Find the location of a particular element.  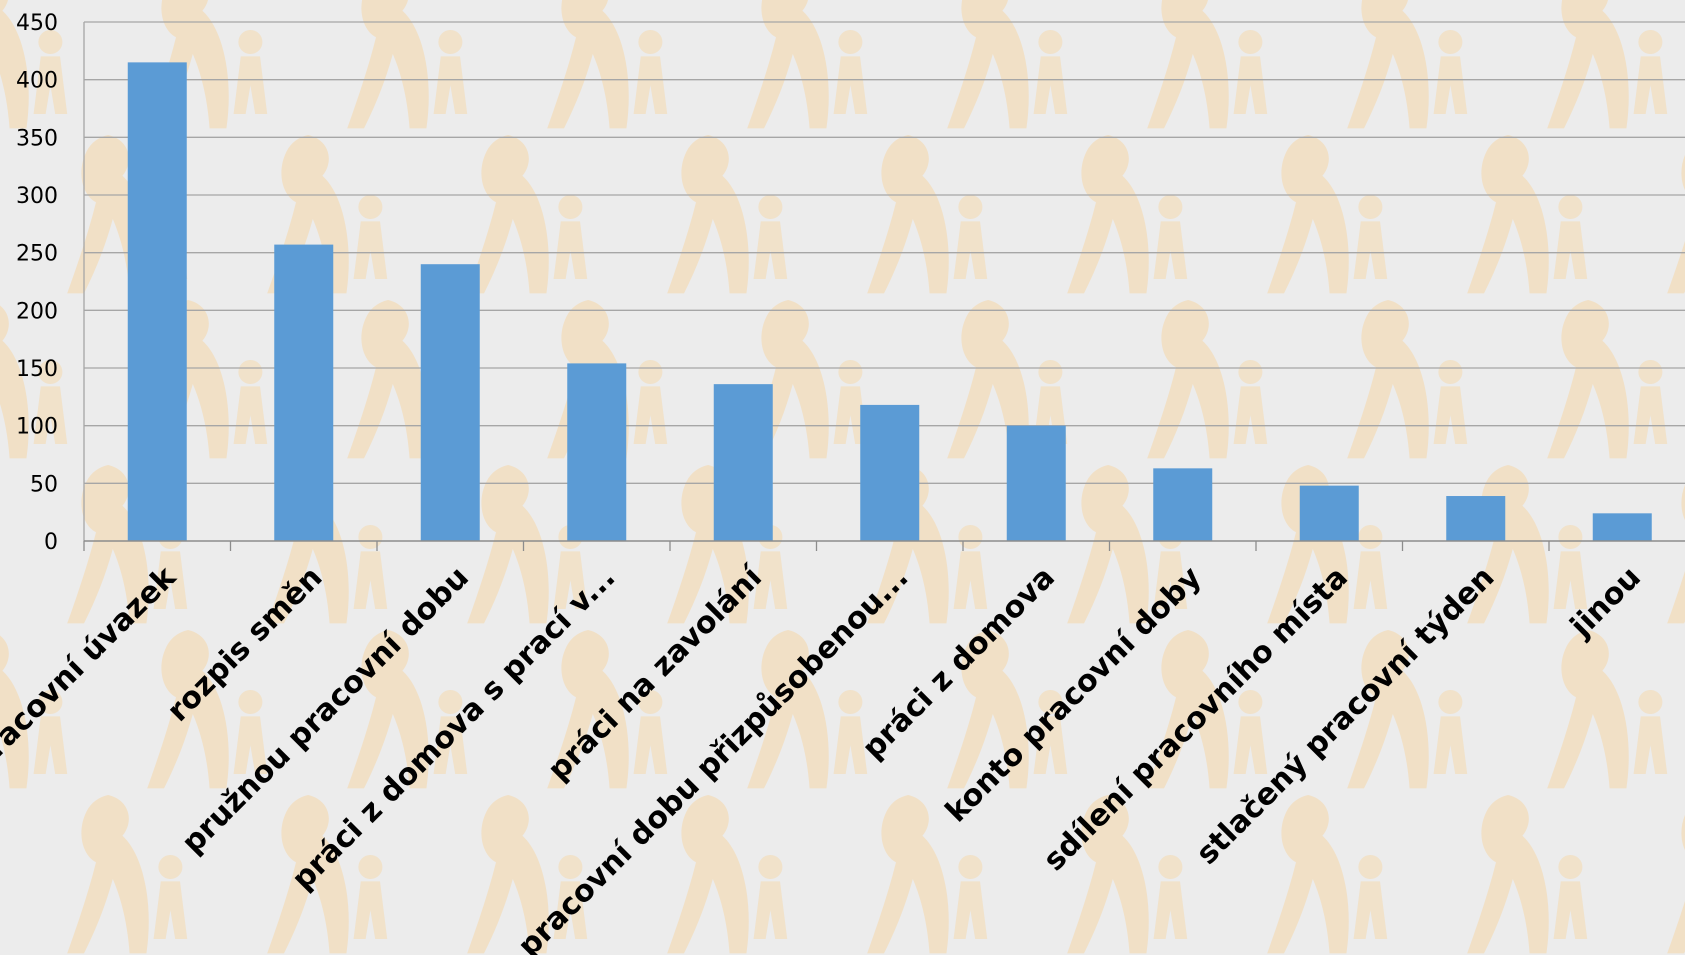

y-tick-label: 400 is located at coordinates (37, 81).